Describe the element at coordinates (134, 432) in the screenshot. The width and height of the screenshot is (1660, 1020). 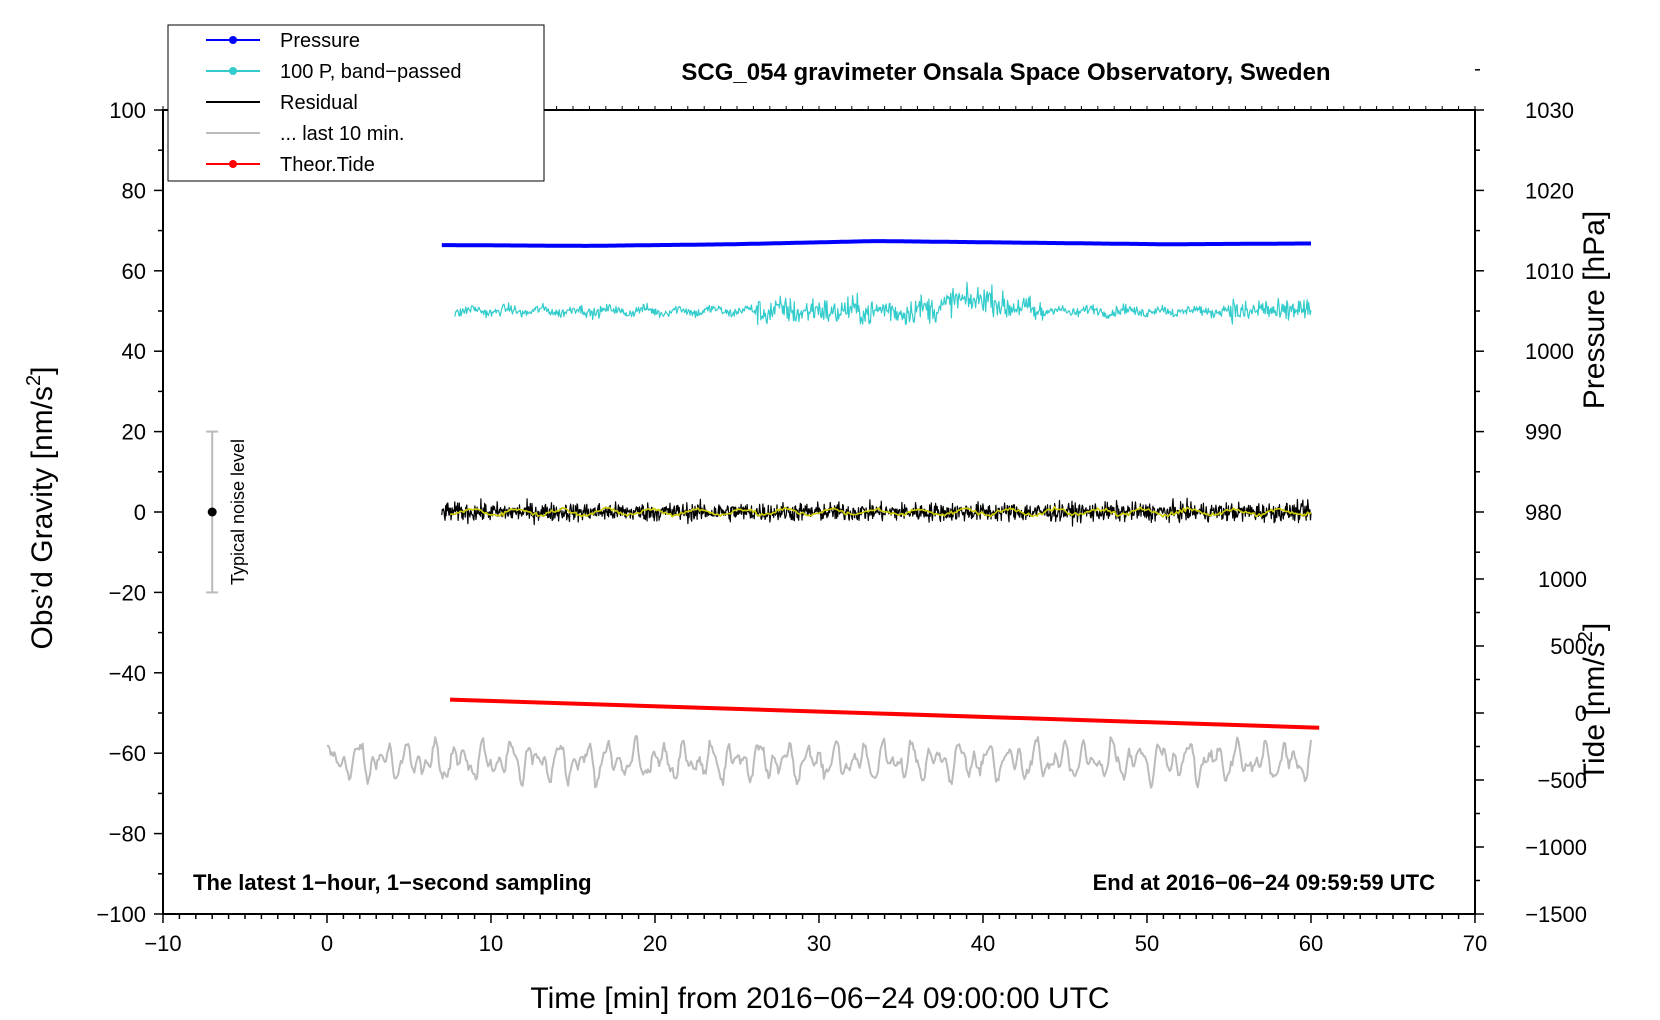
I see `y-tick-label: 20` at that location.